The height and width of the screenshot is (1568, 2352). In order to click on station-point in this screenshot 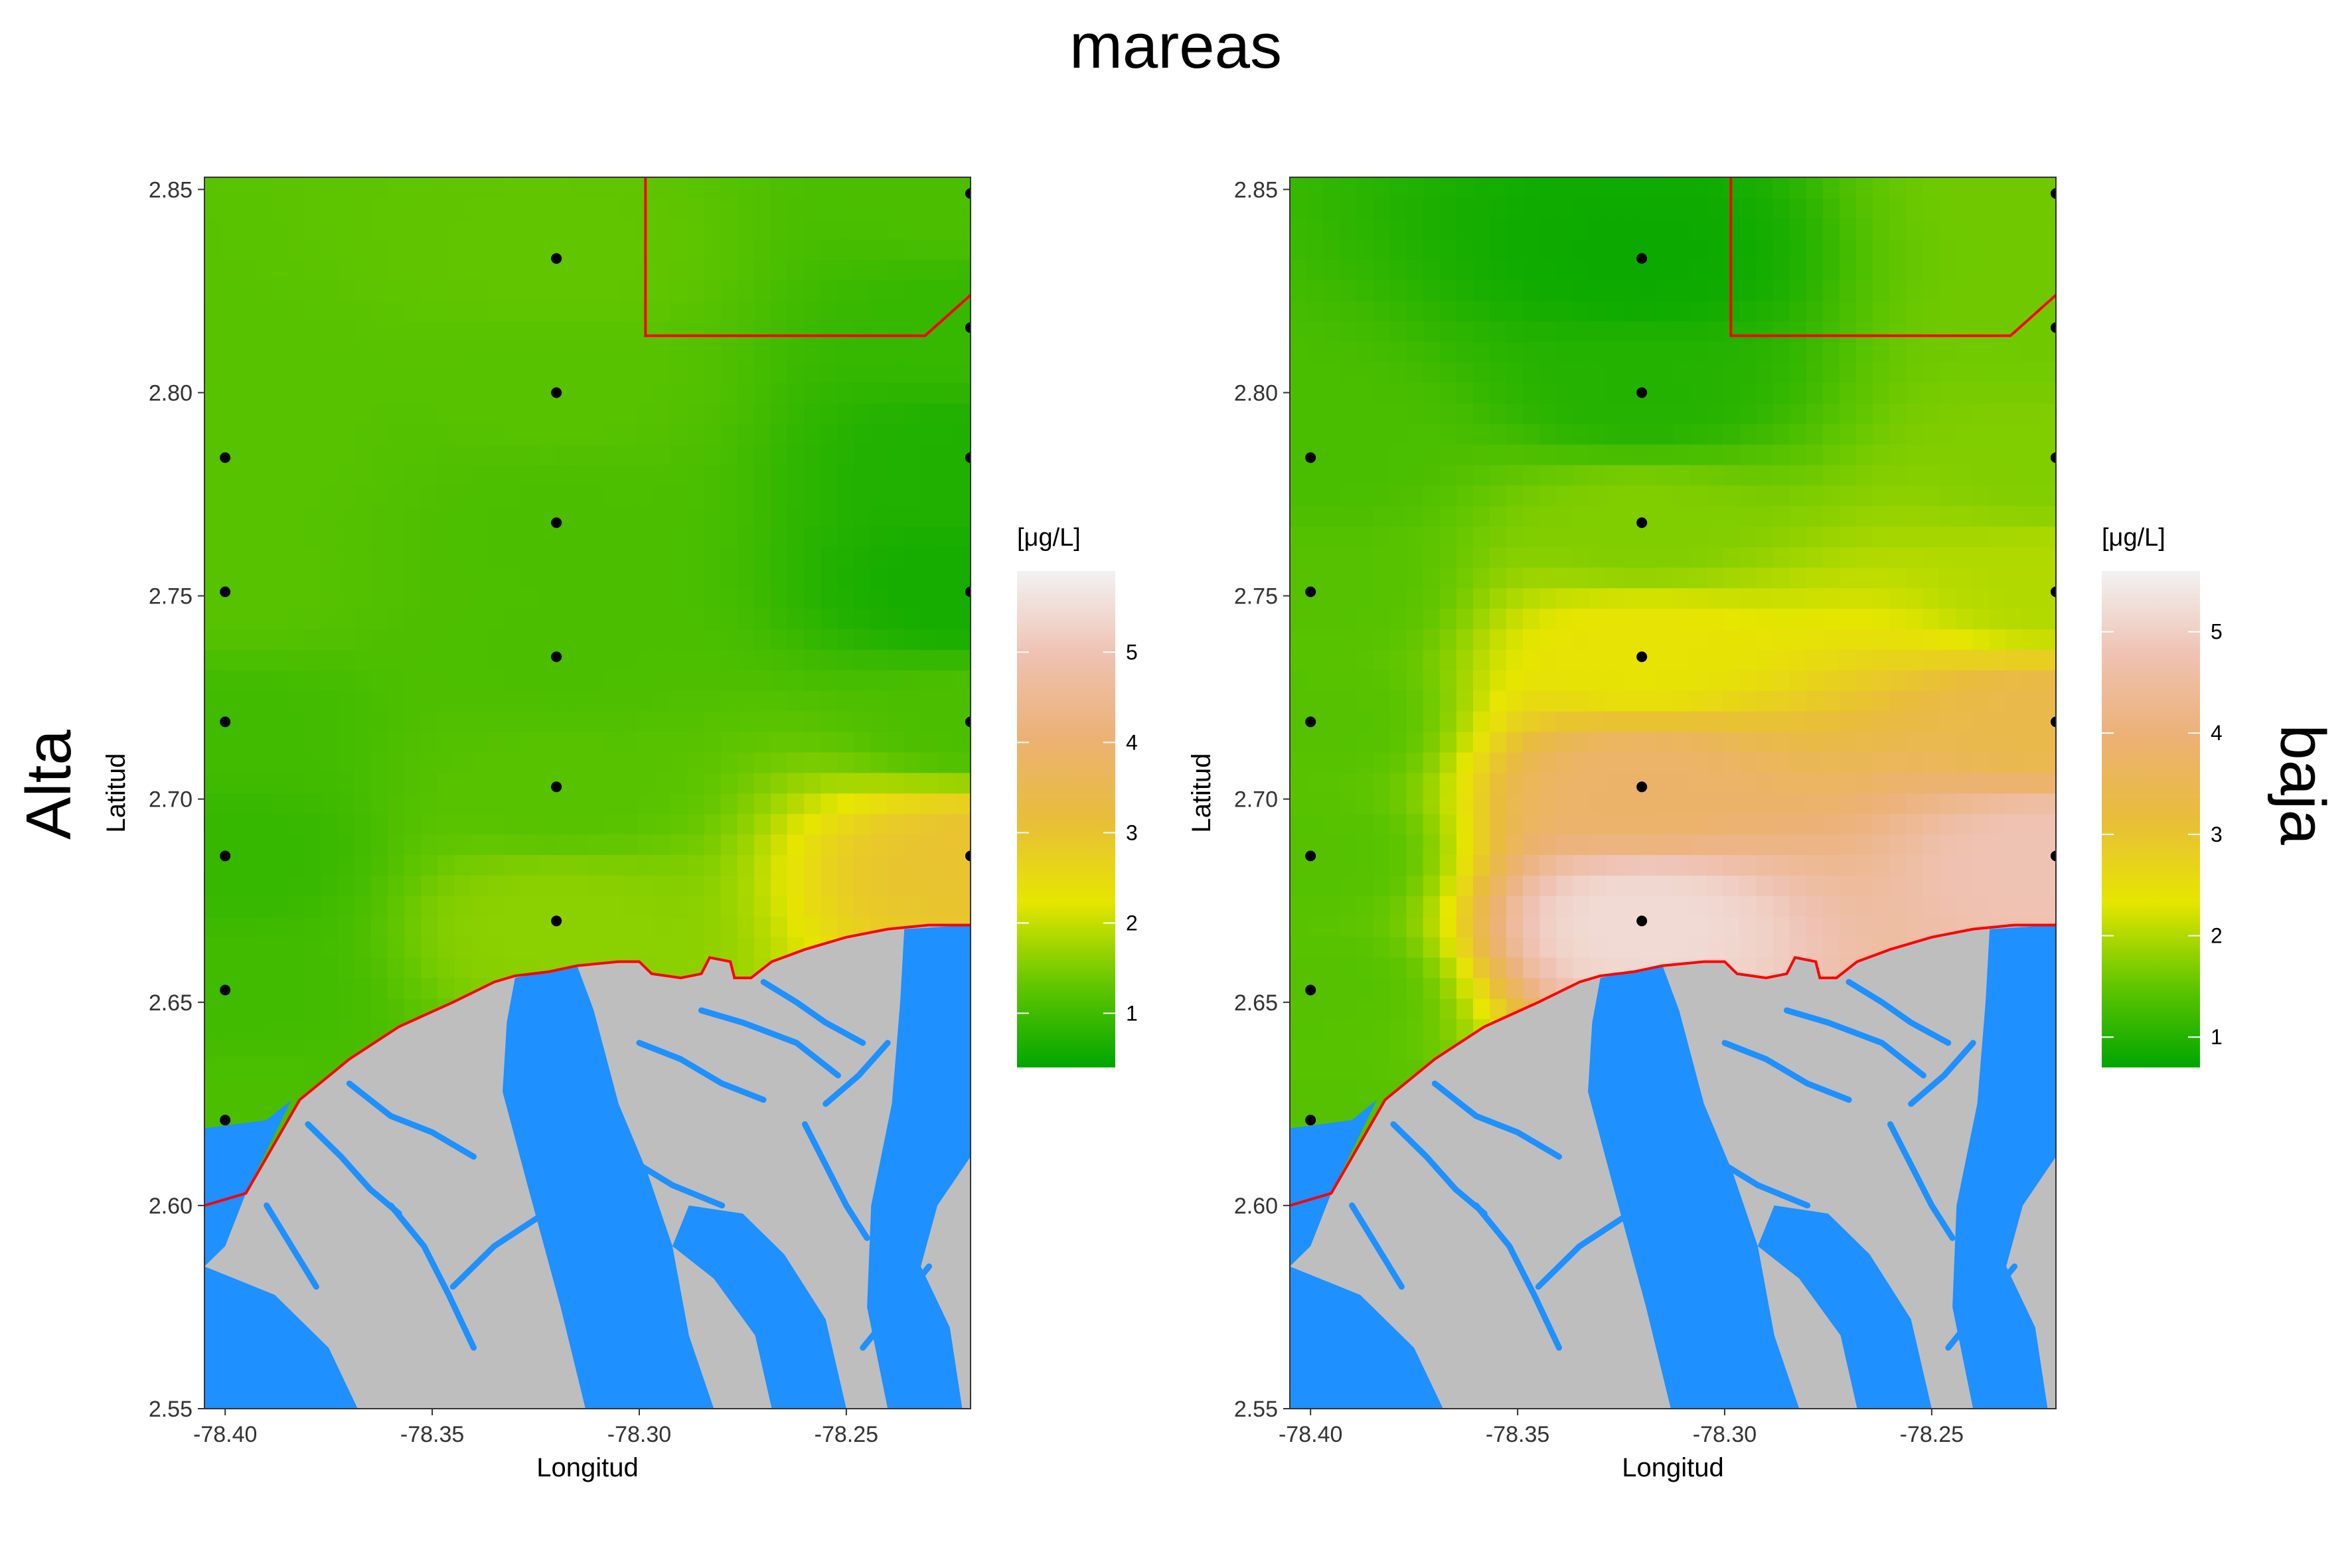, I will do `click(557, 259)`.